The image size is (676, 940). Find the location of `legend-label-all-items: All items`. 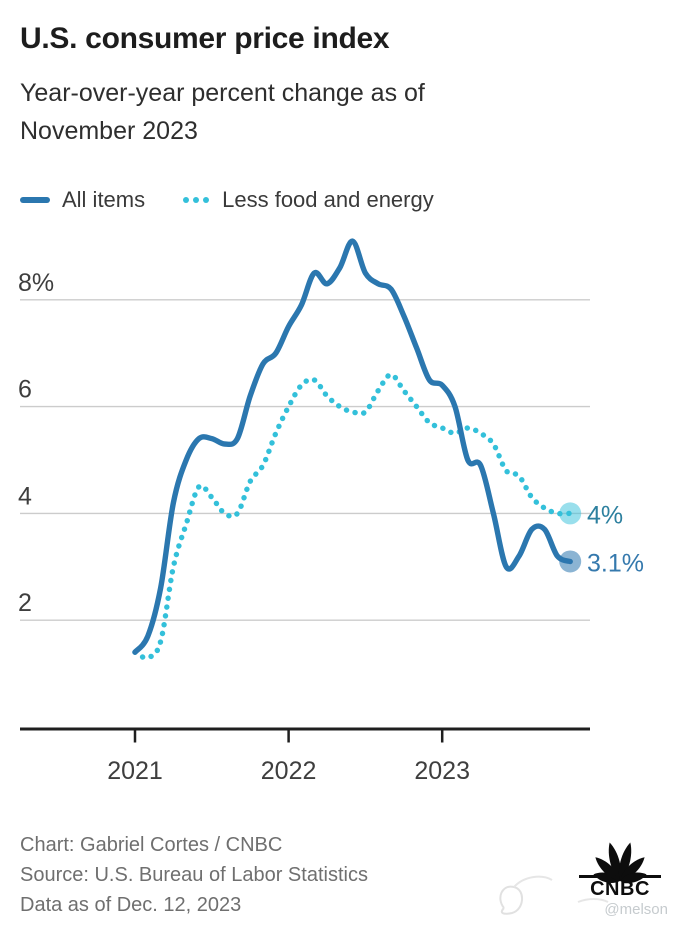

legend-label-all-items: All items is located at coordinates (104, 199).